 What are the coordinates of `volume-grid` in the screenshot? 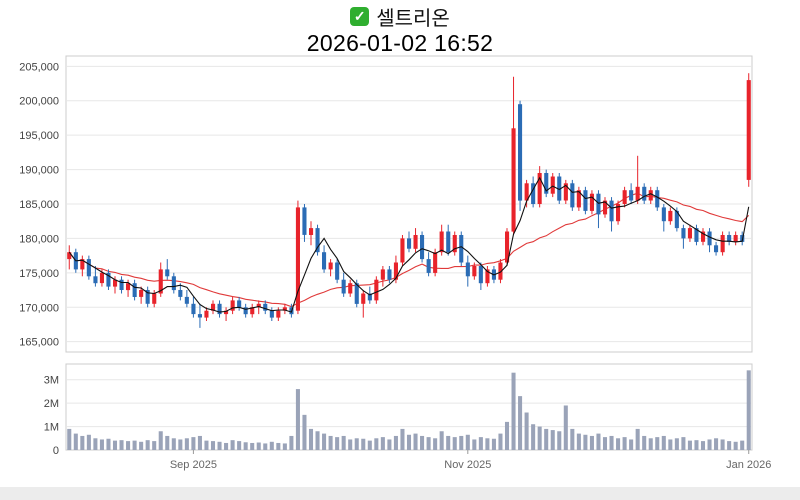 It's located at (409, 403).